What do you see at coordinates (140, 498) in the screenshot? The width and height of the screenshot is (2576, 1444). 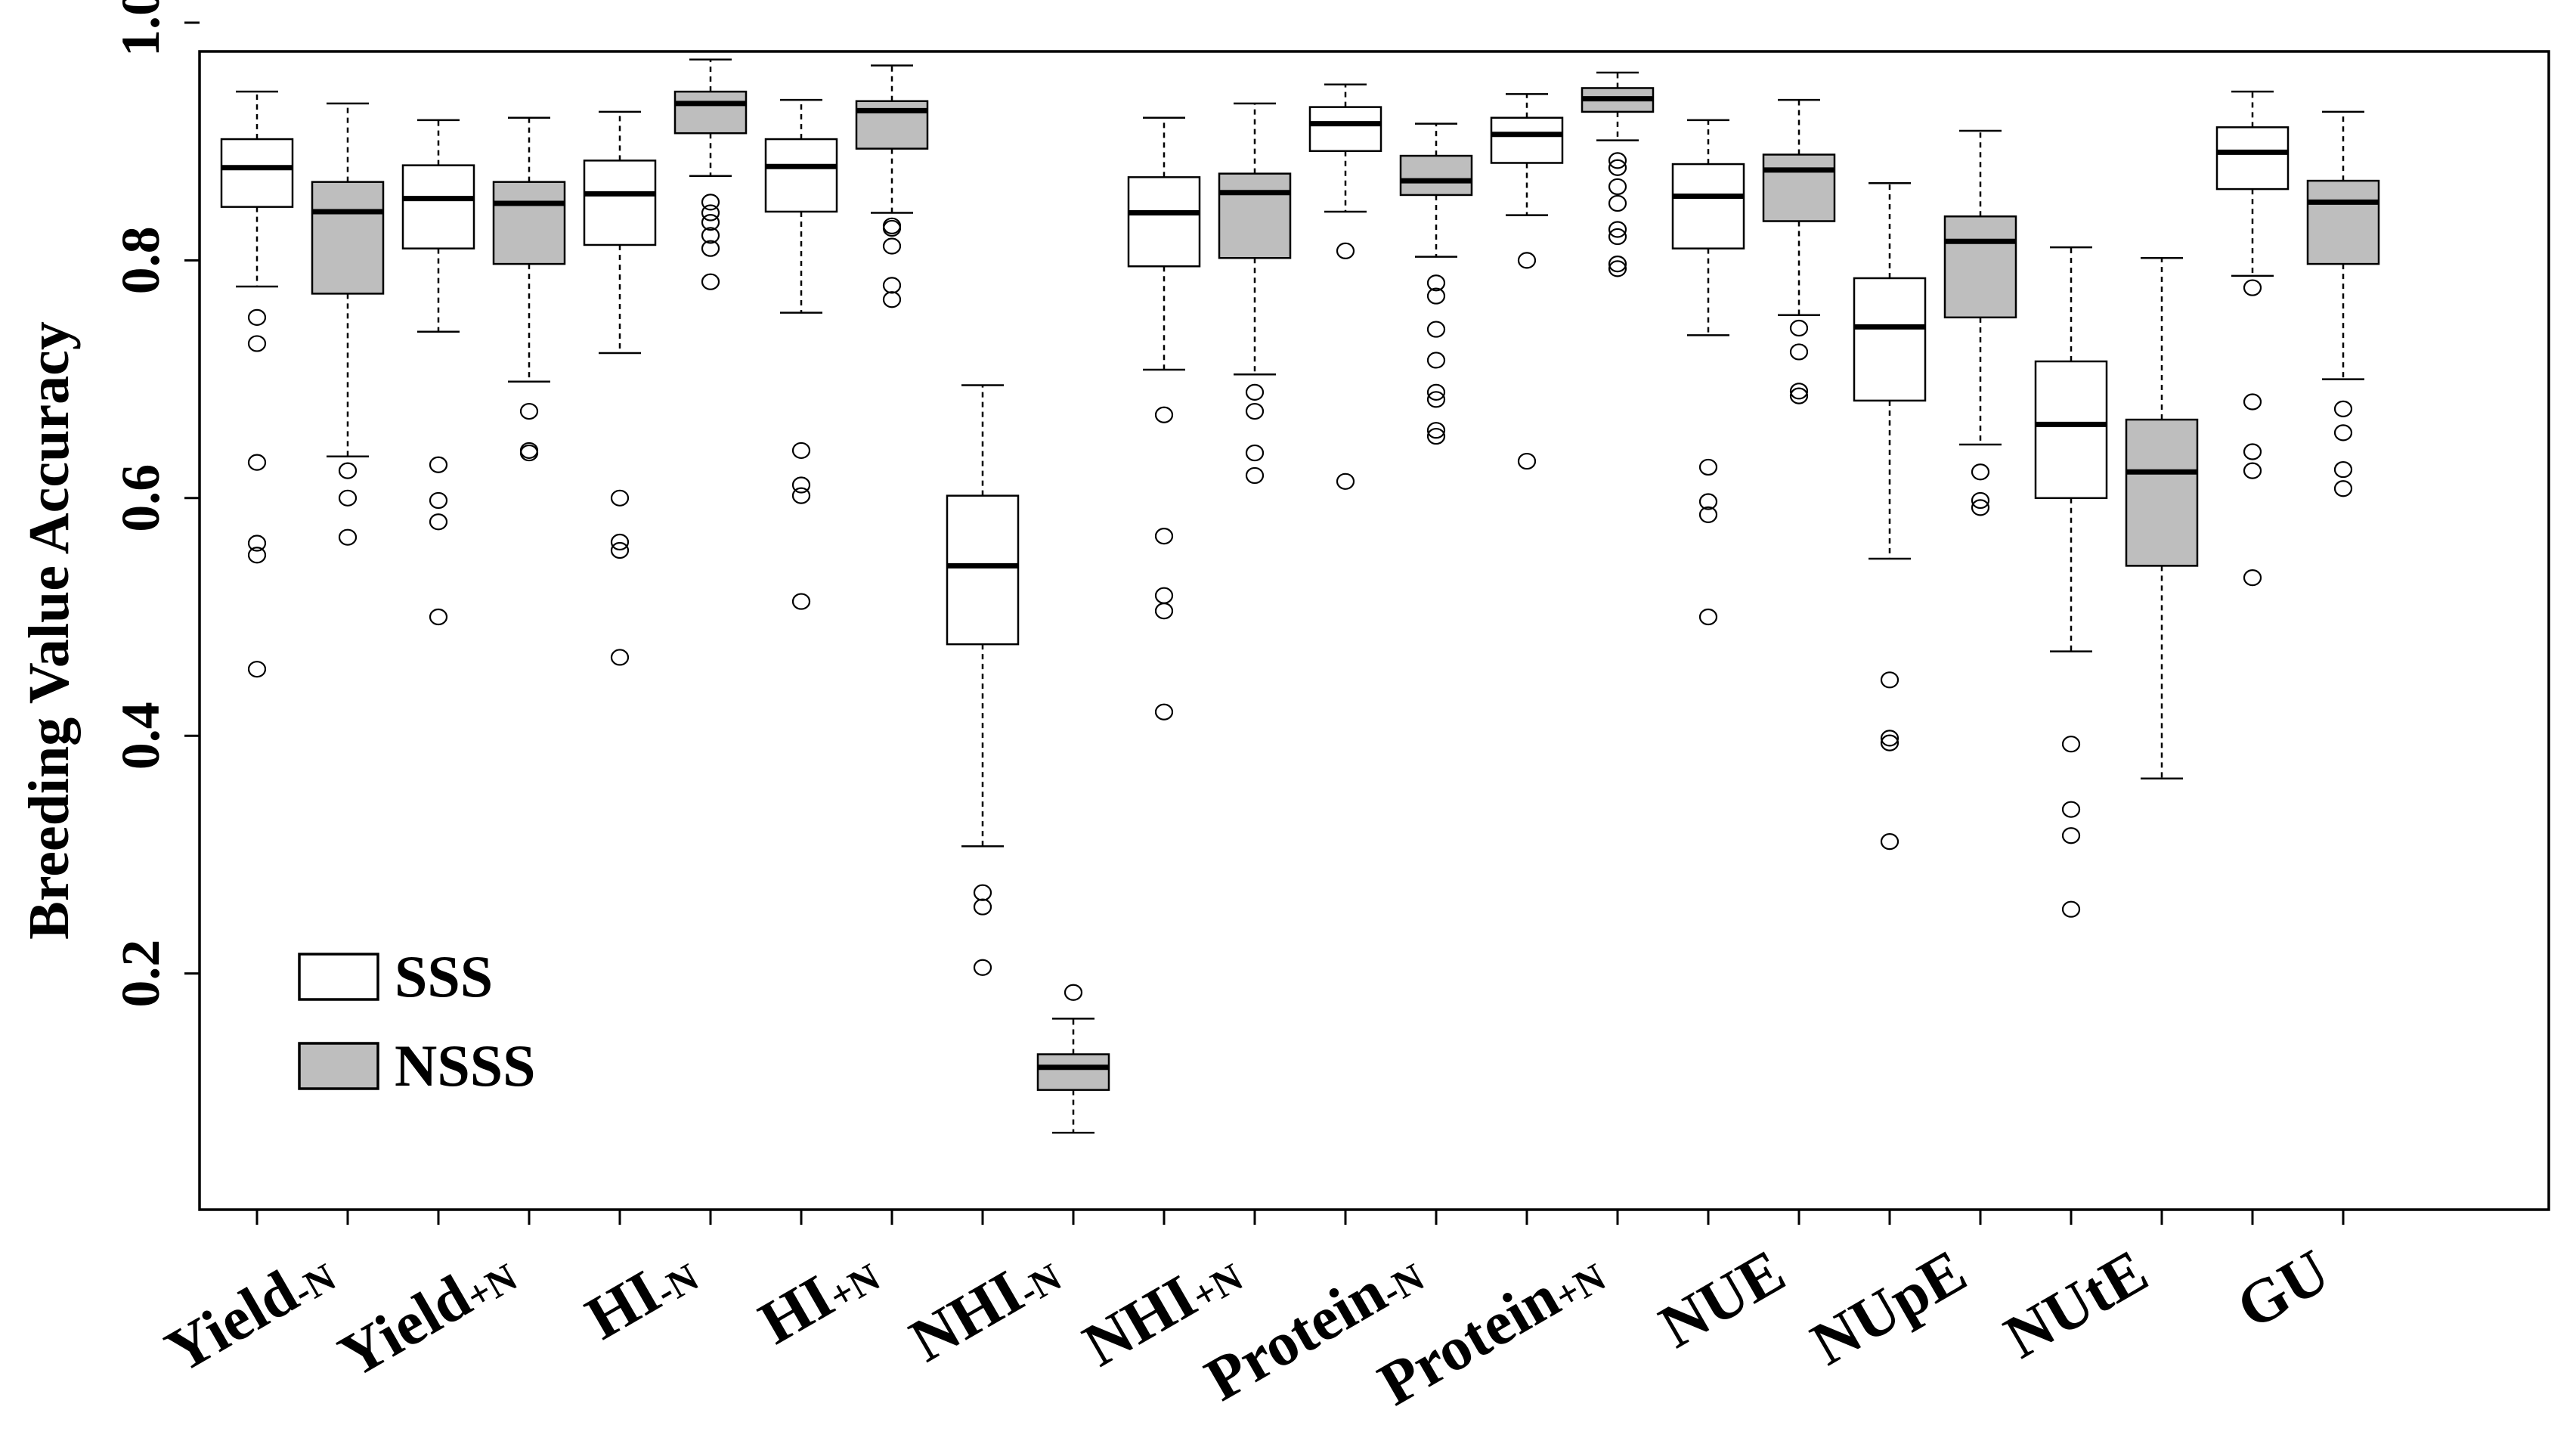 I see `y-tick-label: 0.6` at bounding box center [140, 498].